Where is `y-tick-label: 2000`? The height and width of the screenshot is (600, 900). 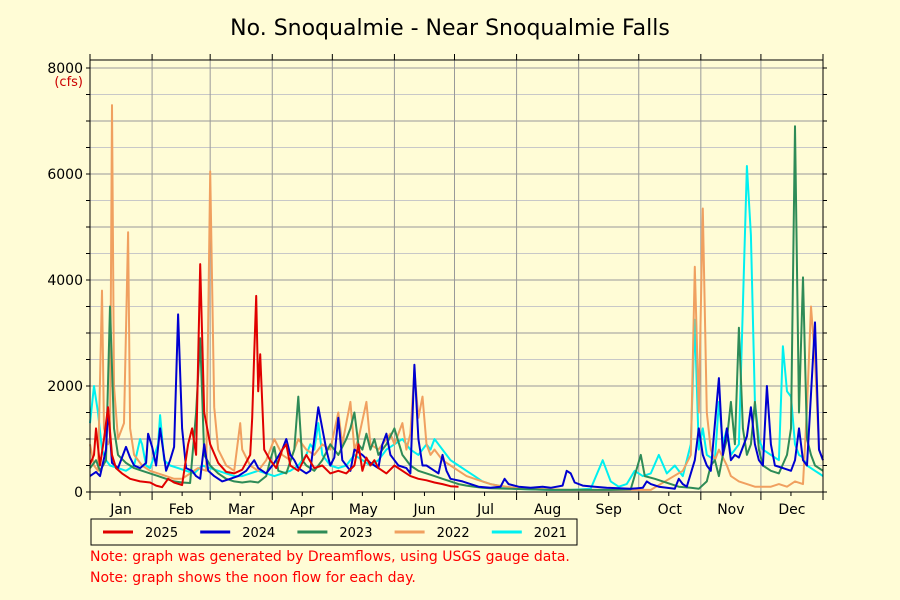
y-tick-label: 2000 is located at coordinates (65, 387).